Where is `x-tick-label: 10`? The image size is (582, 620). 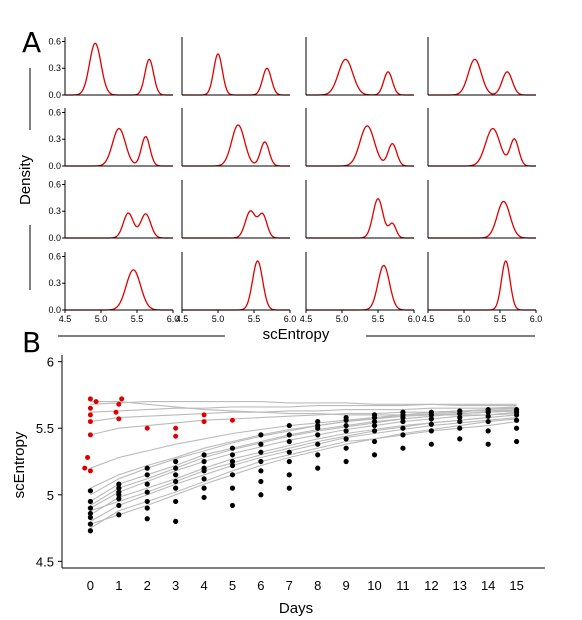
x-tick-label: 10 is located at coordinates (374, 585).